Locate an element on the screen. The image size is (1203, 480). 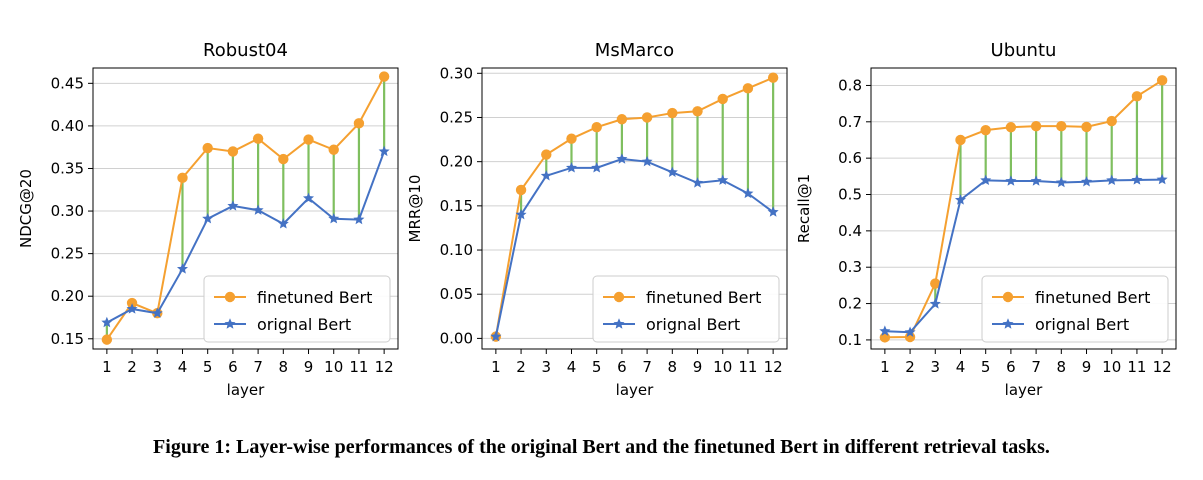
y-tick-label: 0.4 is located at coordinates (850, 231).